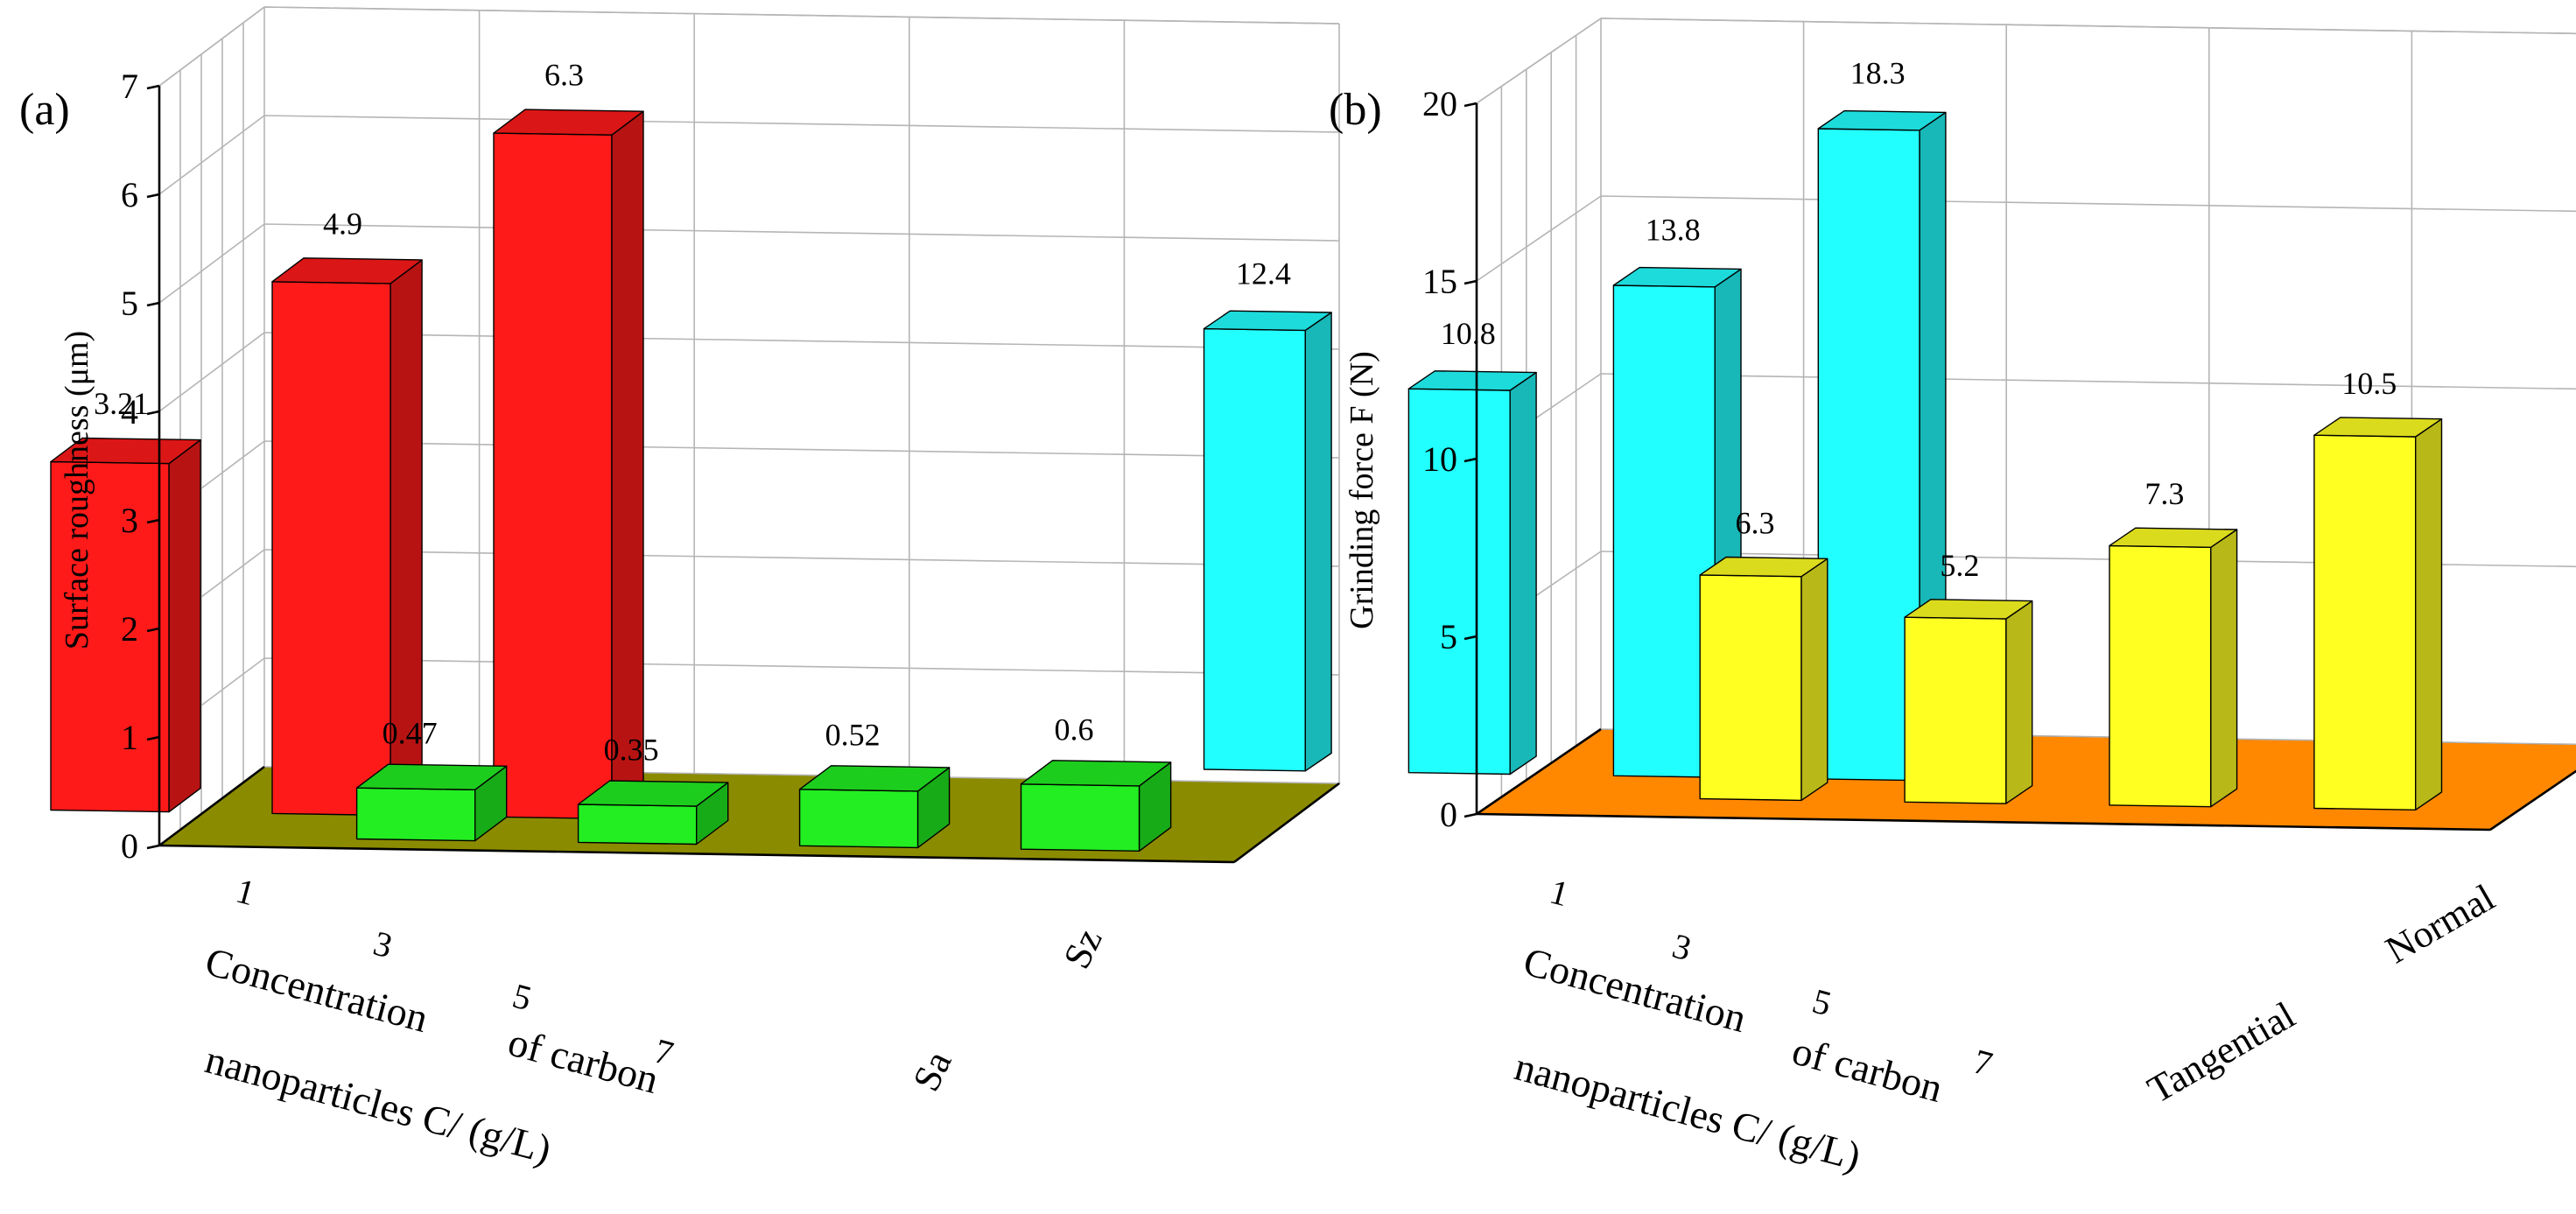 The height and width of the screenshot is (1214, 2576). What do you see at coordinates (140, 466) in the screenshot?
I see `y-axis-ticks: 0 1 2 3 4 5 6 7` at bounding box center [140, 466].